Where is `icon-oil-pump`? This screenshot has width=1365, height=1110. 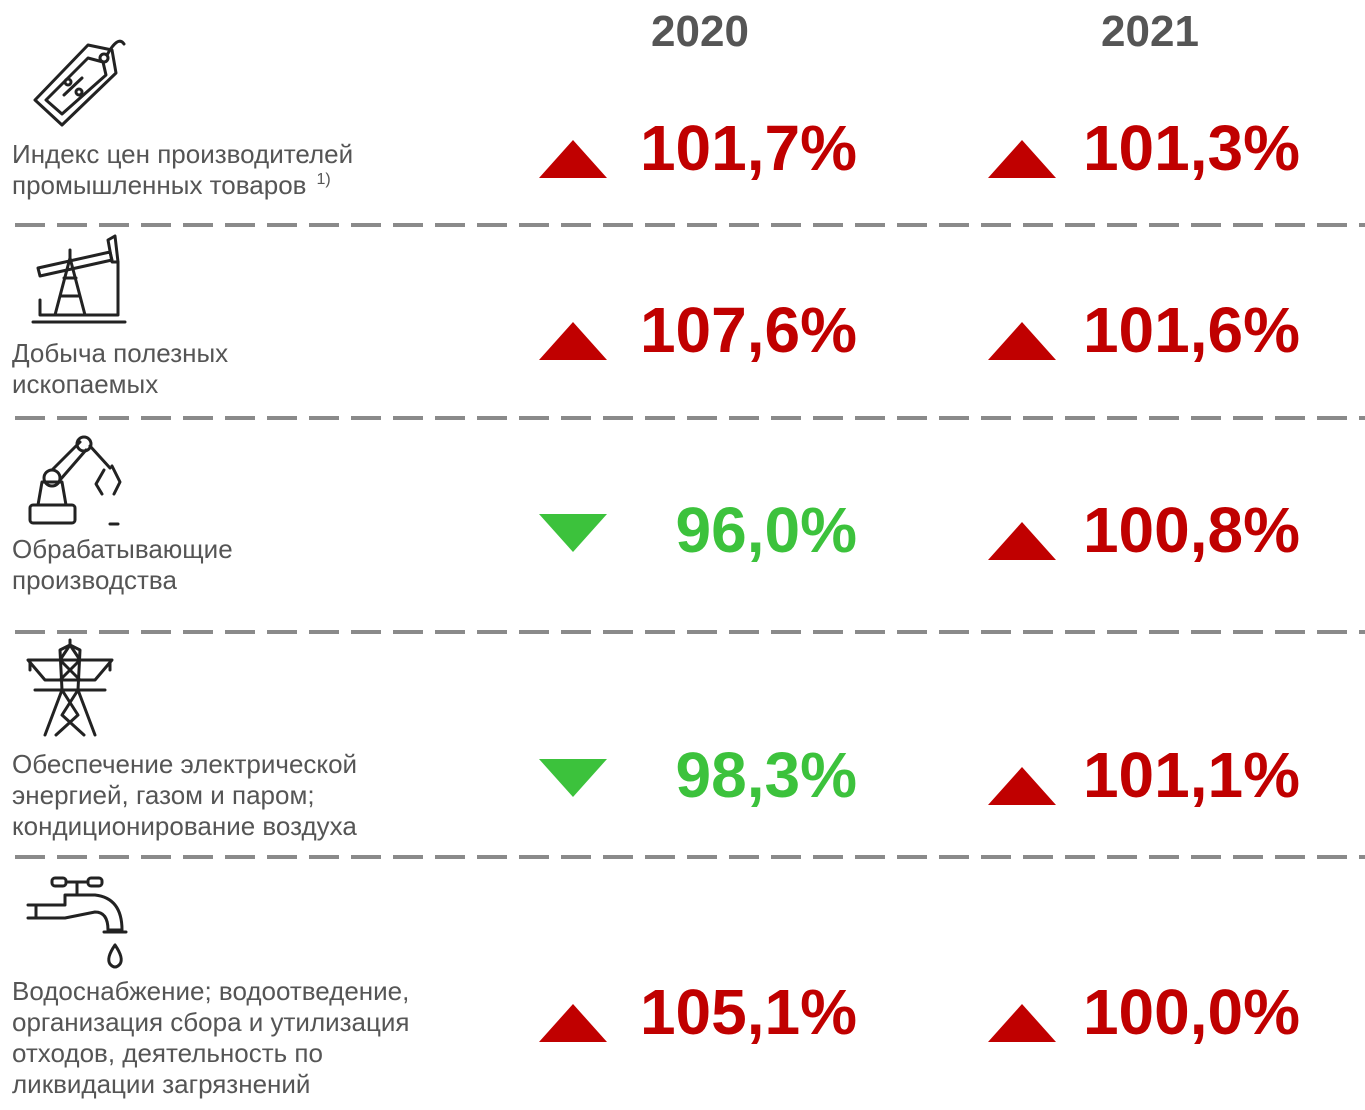 icon-oil-pump is located at coordinates (79, 279).